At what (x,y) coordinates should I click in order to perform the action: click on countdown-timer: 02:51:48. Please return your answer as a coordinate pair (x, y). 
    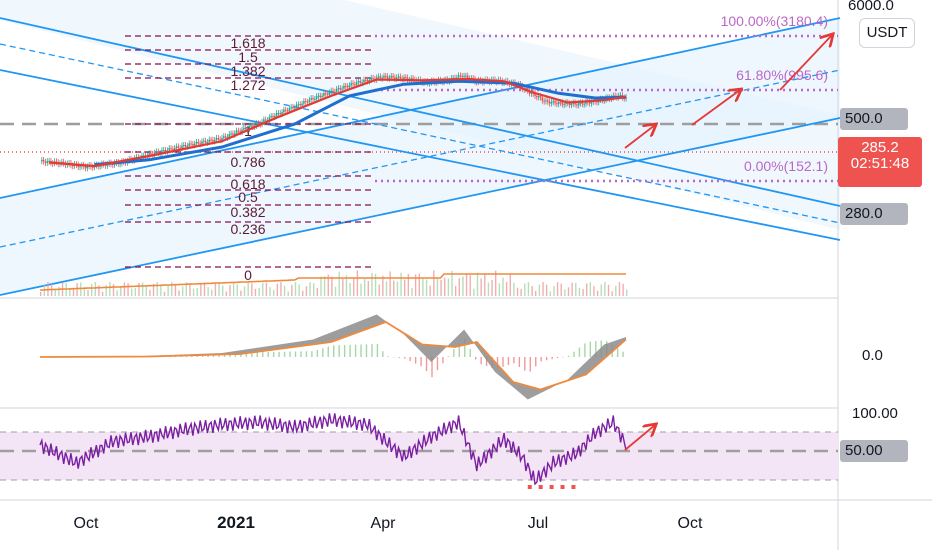
    Looking at the image, I should click on (880, 163).